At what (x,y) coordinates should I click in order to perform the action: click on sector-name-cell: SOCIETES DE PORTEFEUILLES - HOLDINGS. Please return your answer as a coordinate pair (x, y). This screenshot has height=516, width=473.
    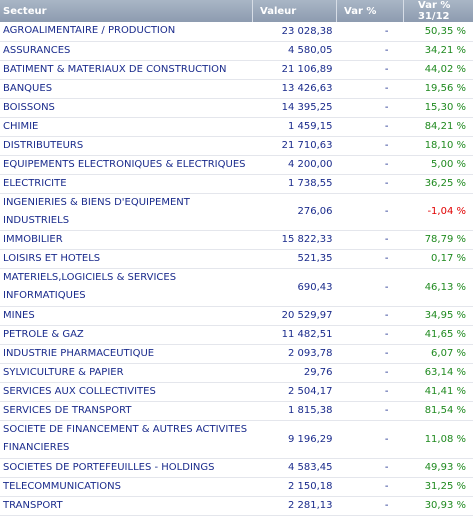
    Looking at the image, I should click on (126, 467).